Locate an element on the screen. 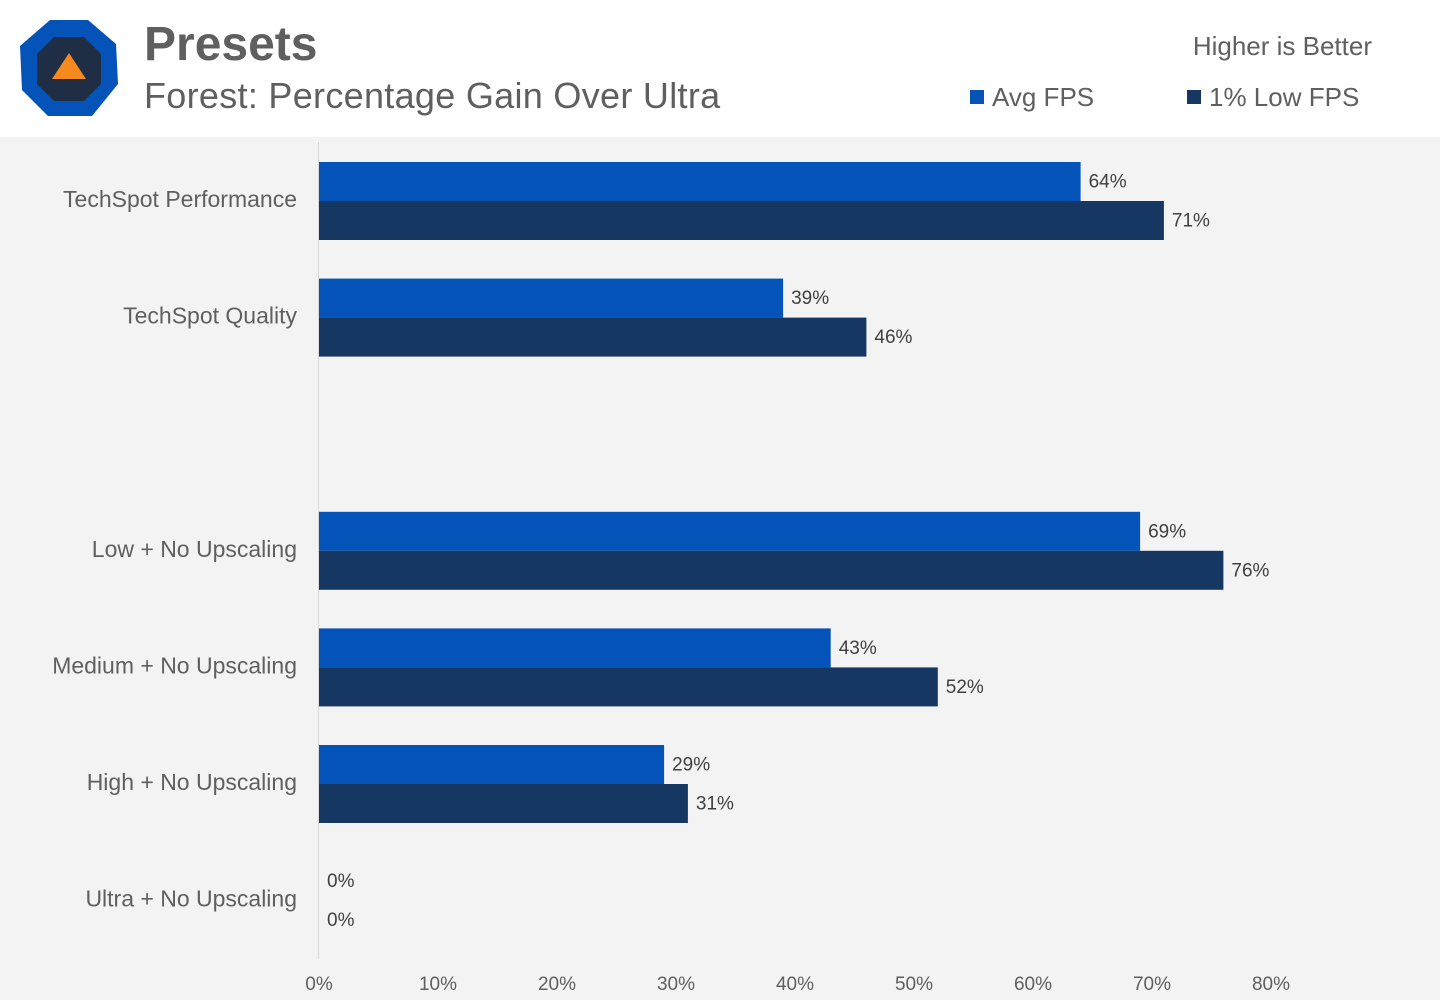 The image size is (1440, 1000). logo-triangle is located at coordinates (69, 66).